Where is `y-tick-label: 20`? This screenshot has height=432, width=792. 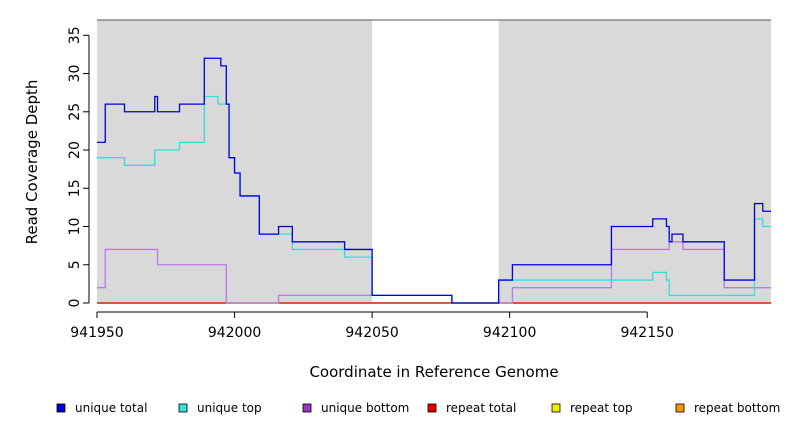 y-tick-label: 20 is located at coordinates (75, 150).